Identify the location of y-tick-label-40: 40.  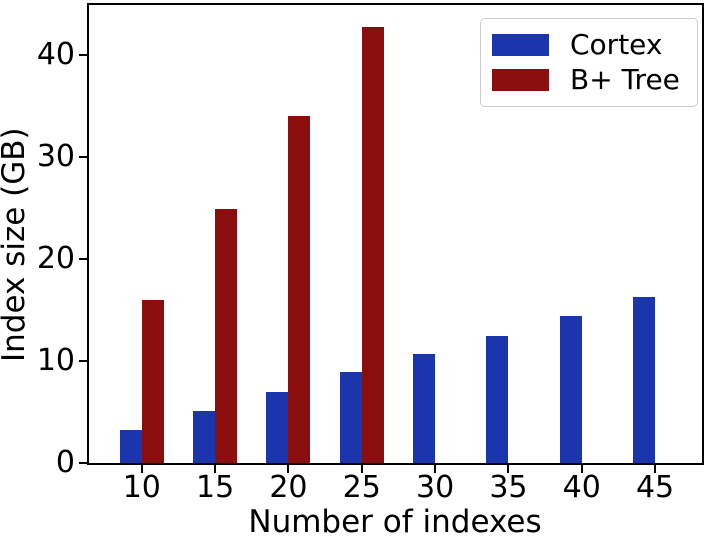
(55, 54).